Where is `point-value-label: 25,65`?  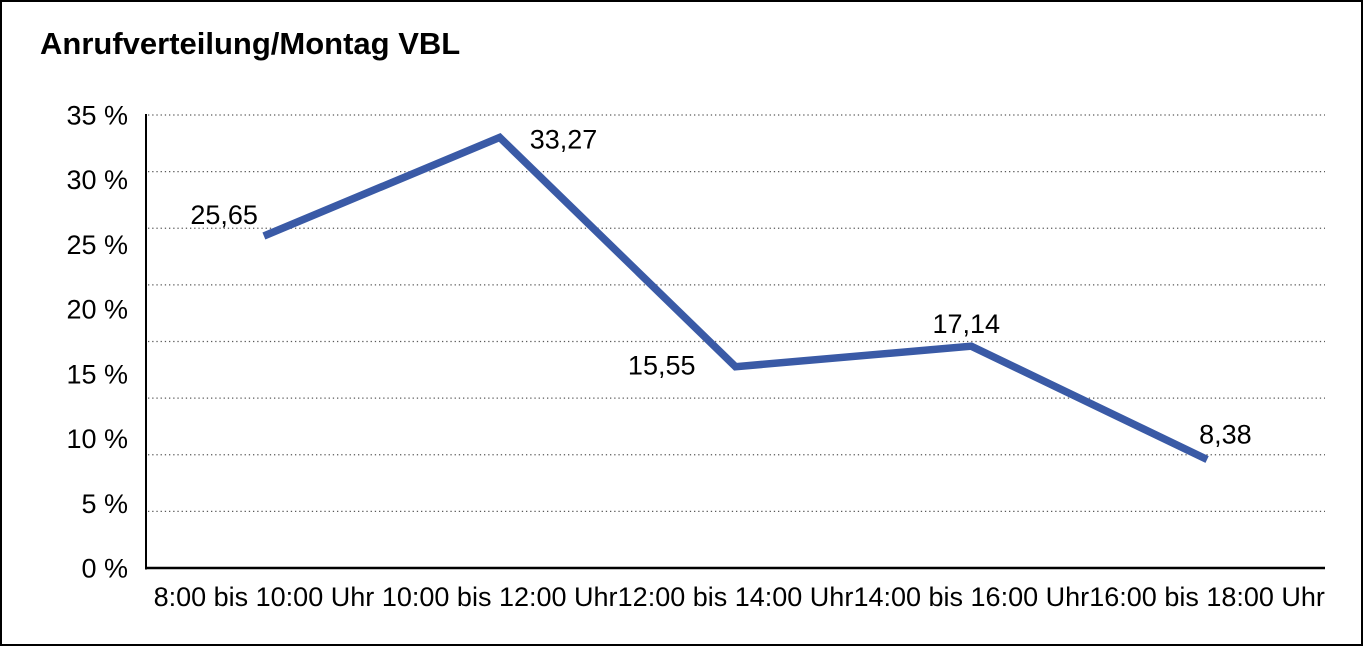
point-value-label: 25,65 is located at coordinates (224, 215).